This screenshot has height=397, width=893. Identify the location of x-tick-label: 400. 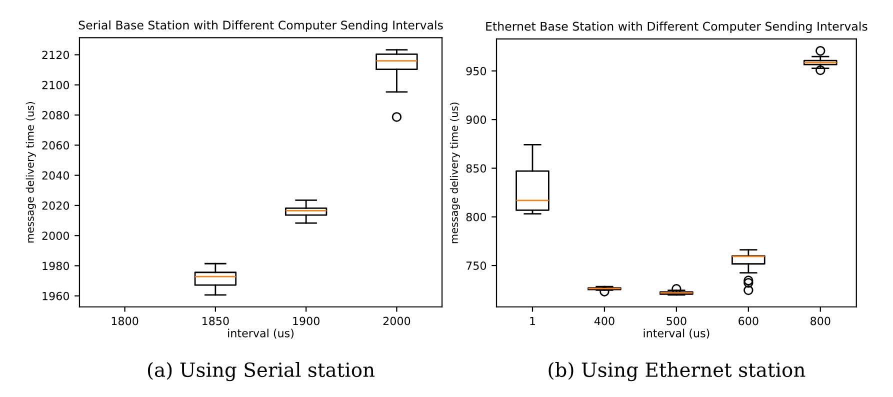
(604, 321).